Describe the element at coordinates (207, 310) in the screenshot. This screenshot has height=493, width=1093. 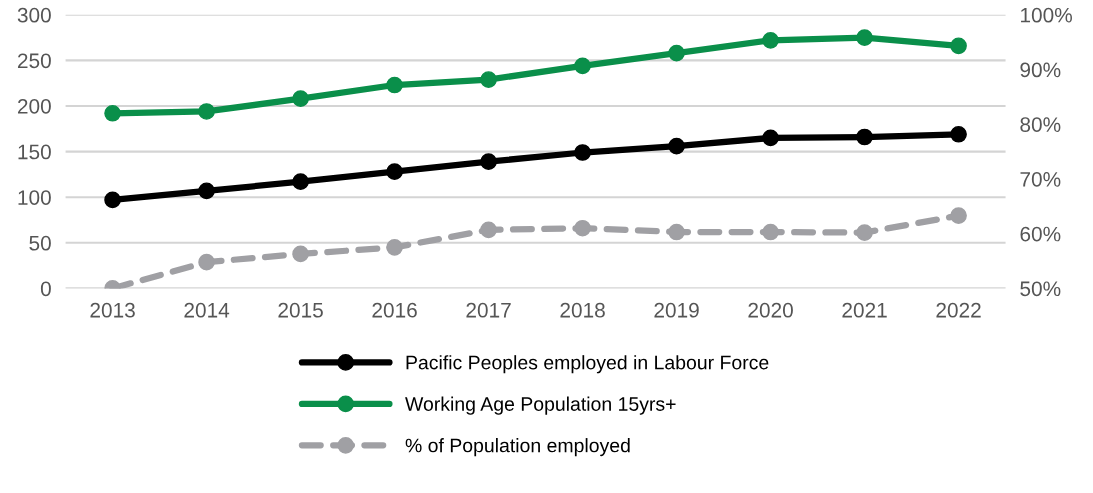
I see `x-tick-label: 2014` at that location.